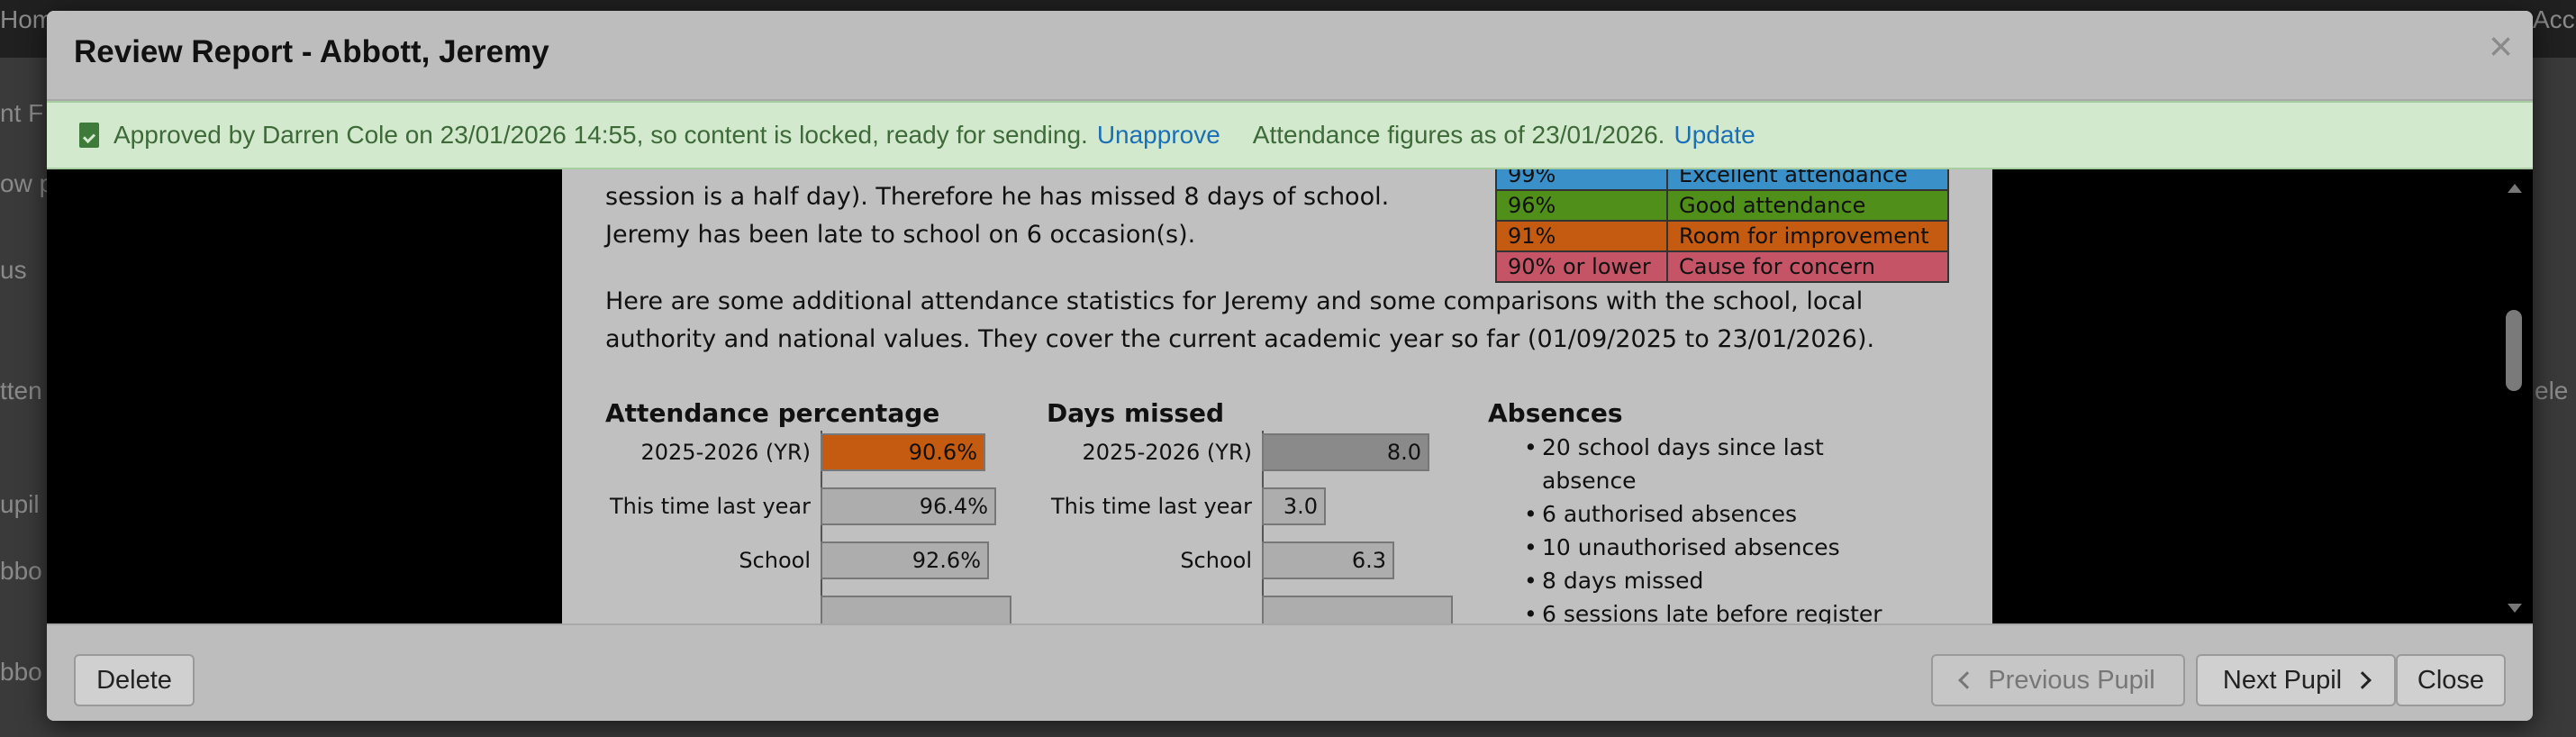 The image size is (2576, 737). What do you see at coordinates (27, 183) in the screenshot?
I see `background-text: ow p` at bounding box center [27, 183].